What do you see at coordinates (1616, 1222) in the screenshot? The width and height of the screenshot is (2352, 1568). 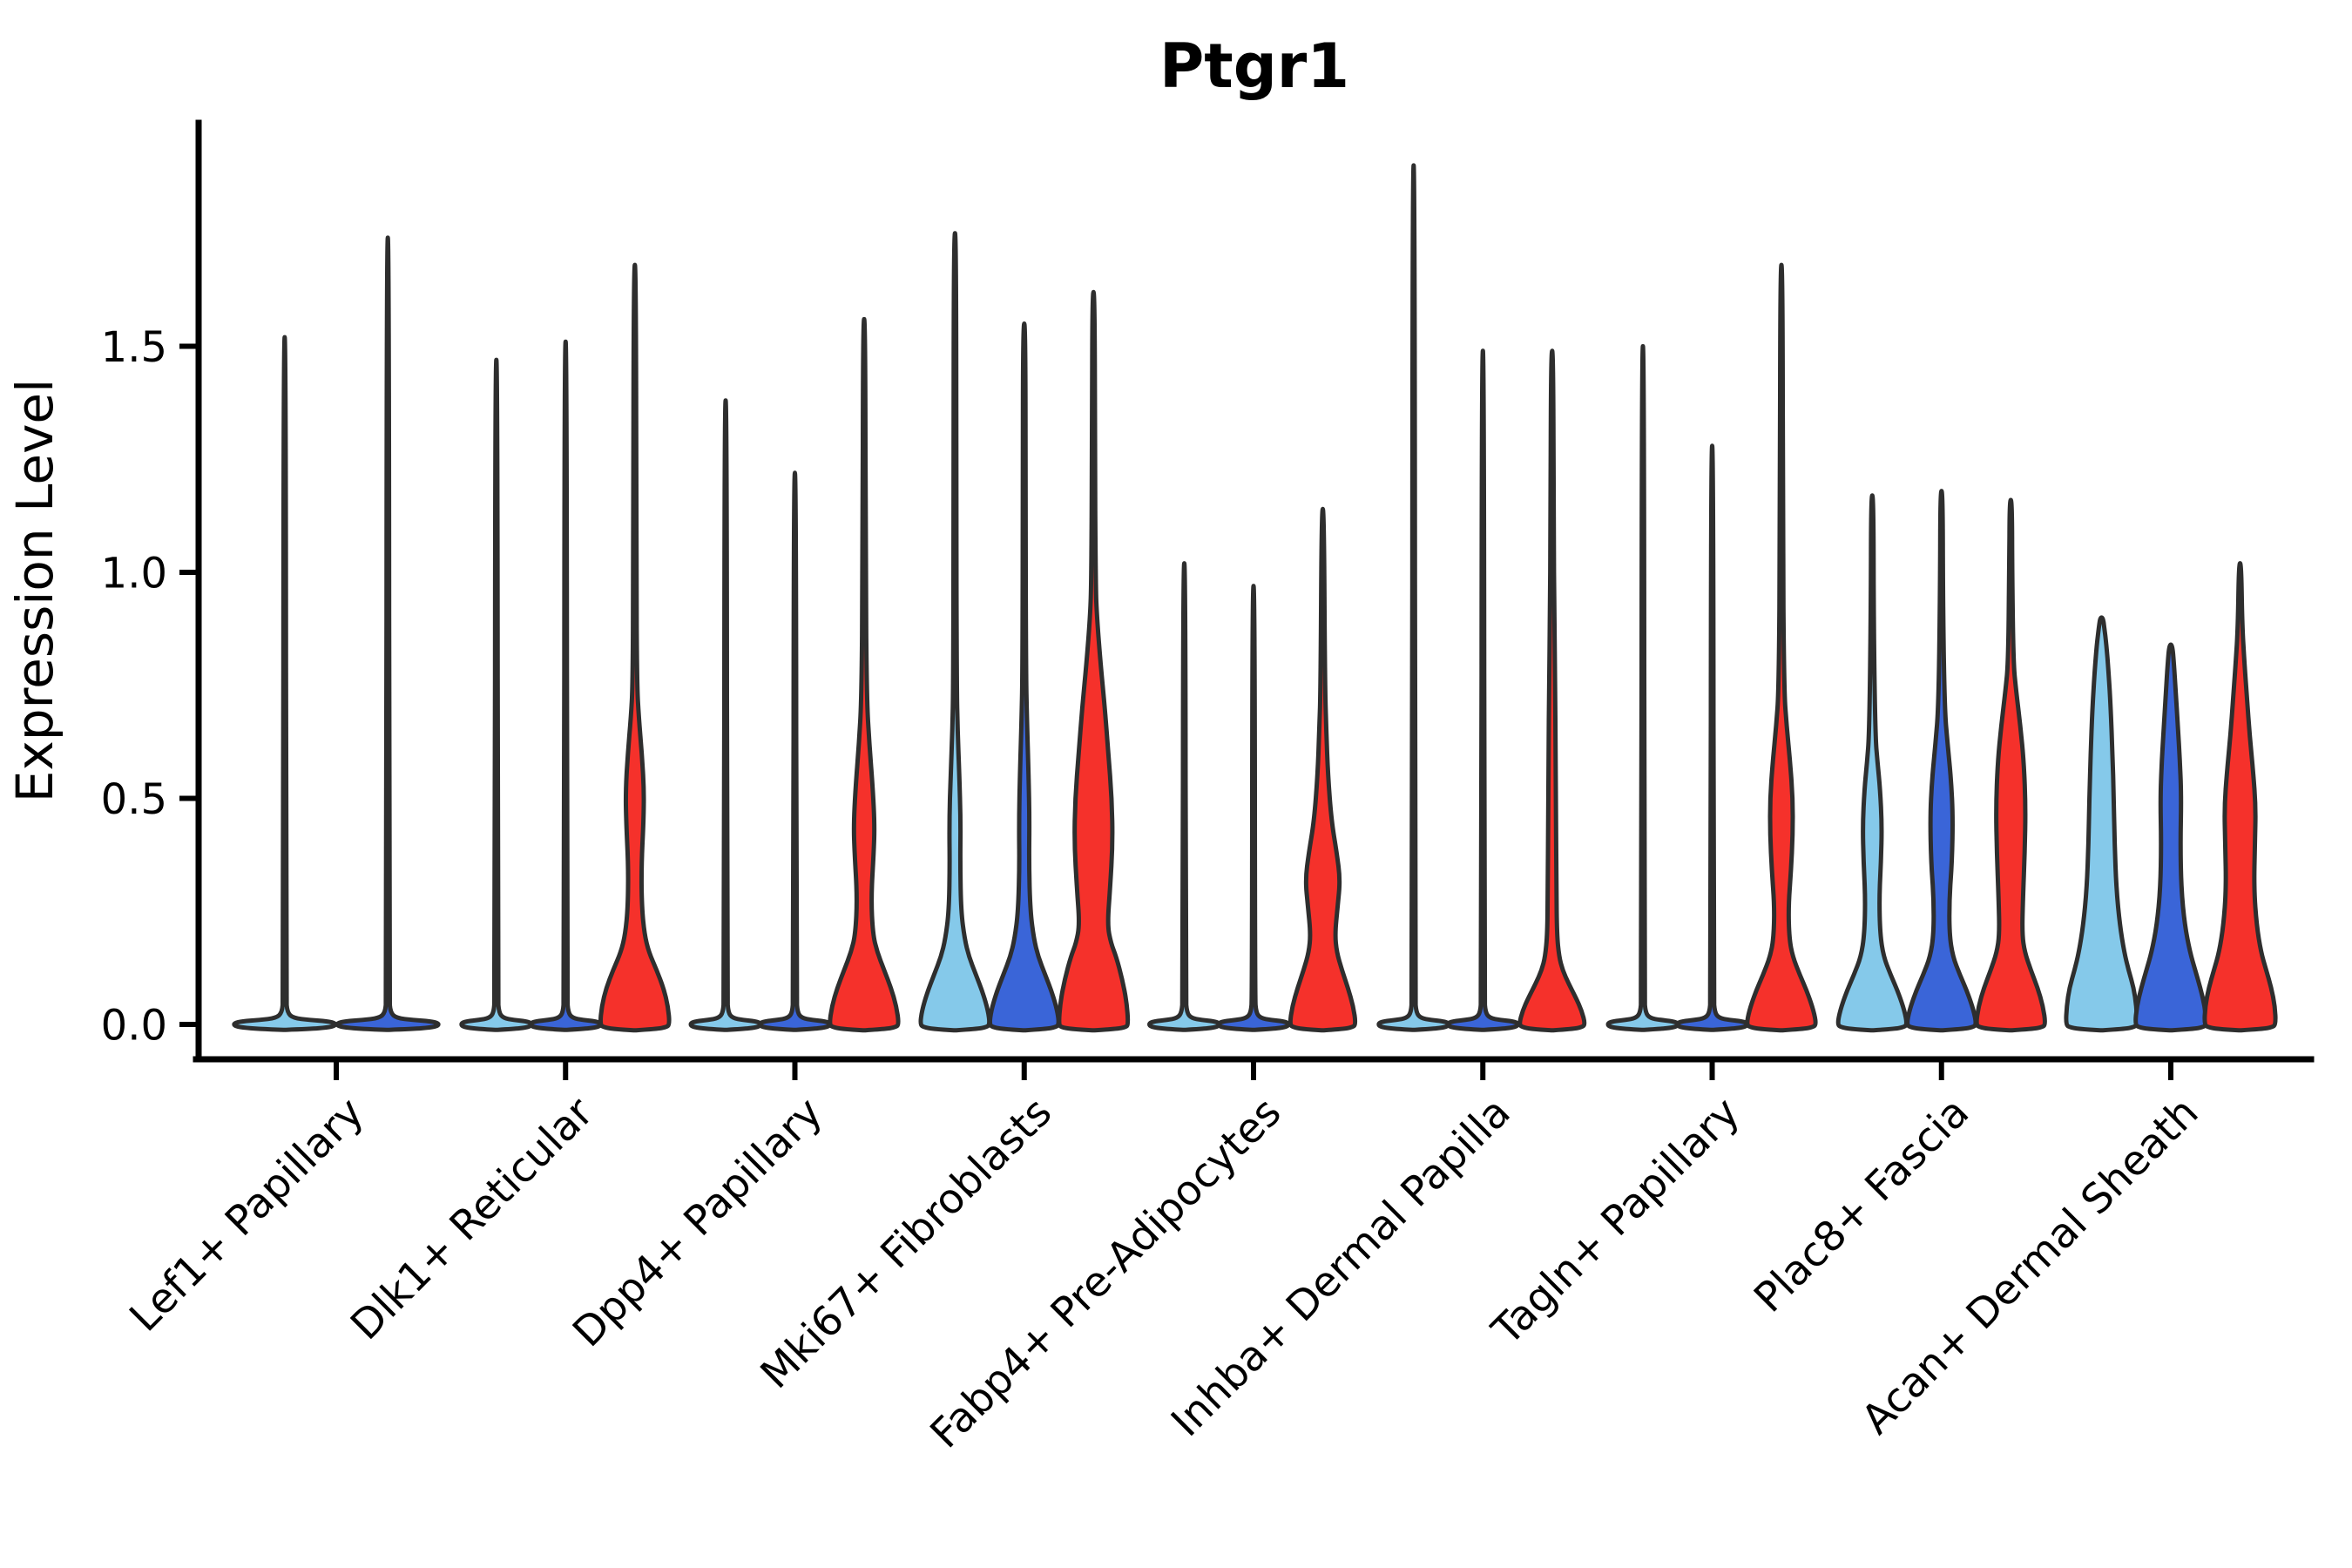 I see `x-tick-label: Tagln+ Papillary` at bounding box center [1616, 1222].